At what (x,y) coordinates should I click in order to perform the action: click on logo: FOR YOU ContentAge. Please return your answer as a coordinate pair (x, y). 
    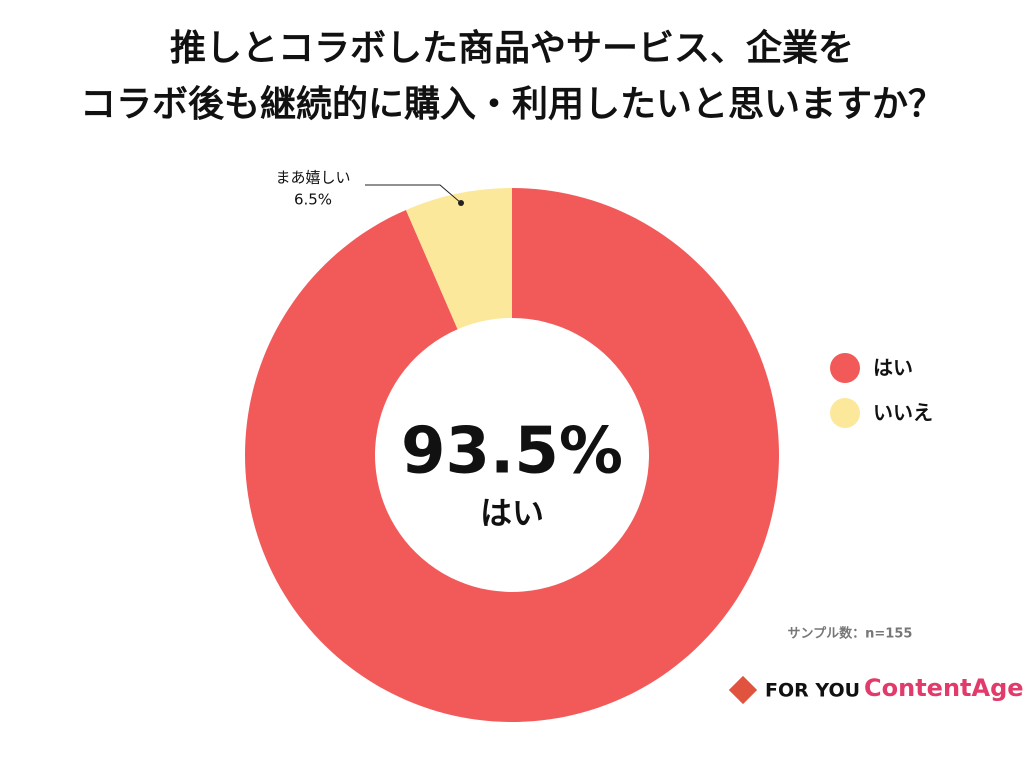
    Looking at the image, I should click on (876, 689).